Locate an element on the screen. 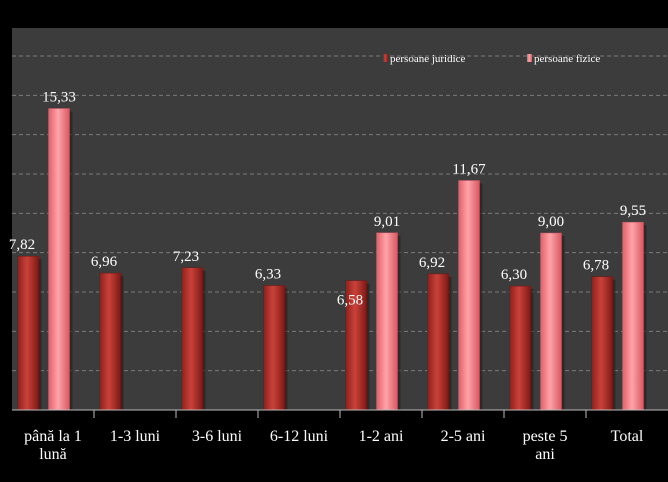 The image size is (668, 482). x-tick-label: 1-3 luni is located at coordinates (135, 436).